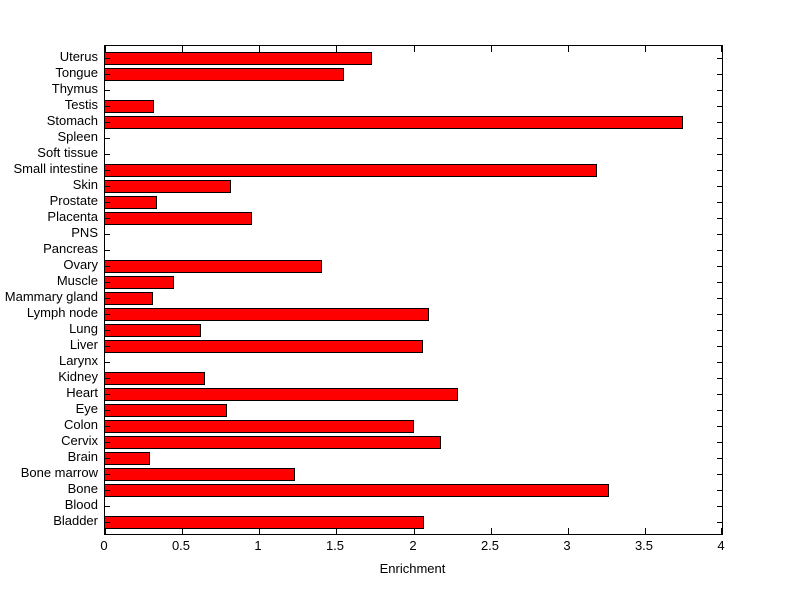  What do you see at coordinates (77, 136) in the screenshot?
I see `y-tick-label: Spleen` at bounding box center [77, 136].